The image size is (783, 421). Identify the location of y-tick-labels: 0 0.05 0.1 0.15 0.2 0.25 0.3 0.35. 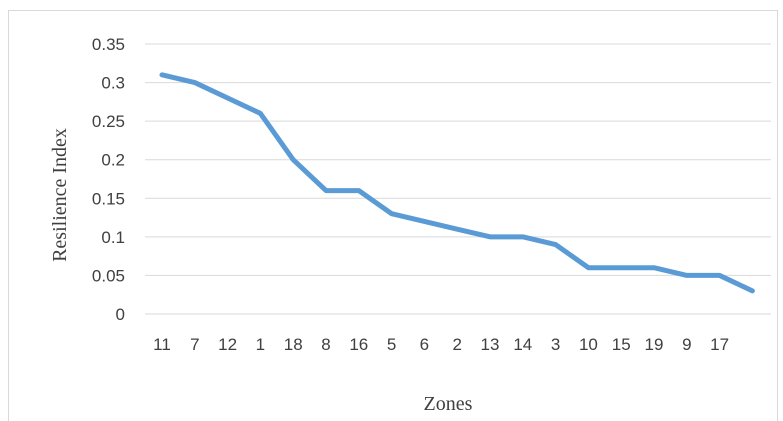
(108, 179).